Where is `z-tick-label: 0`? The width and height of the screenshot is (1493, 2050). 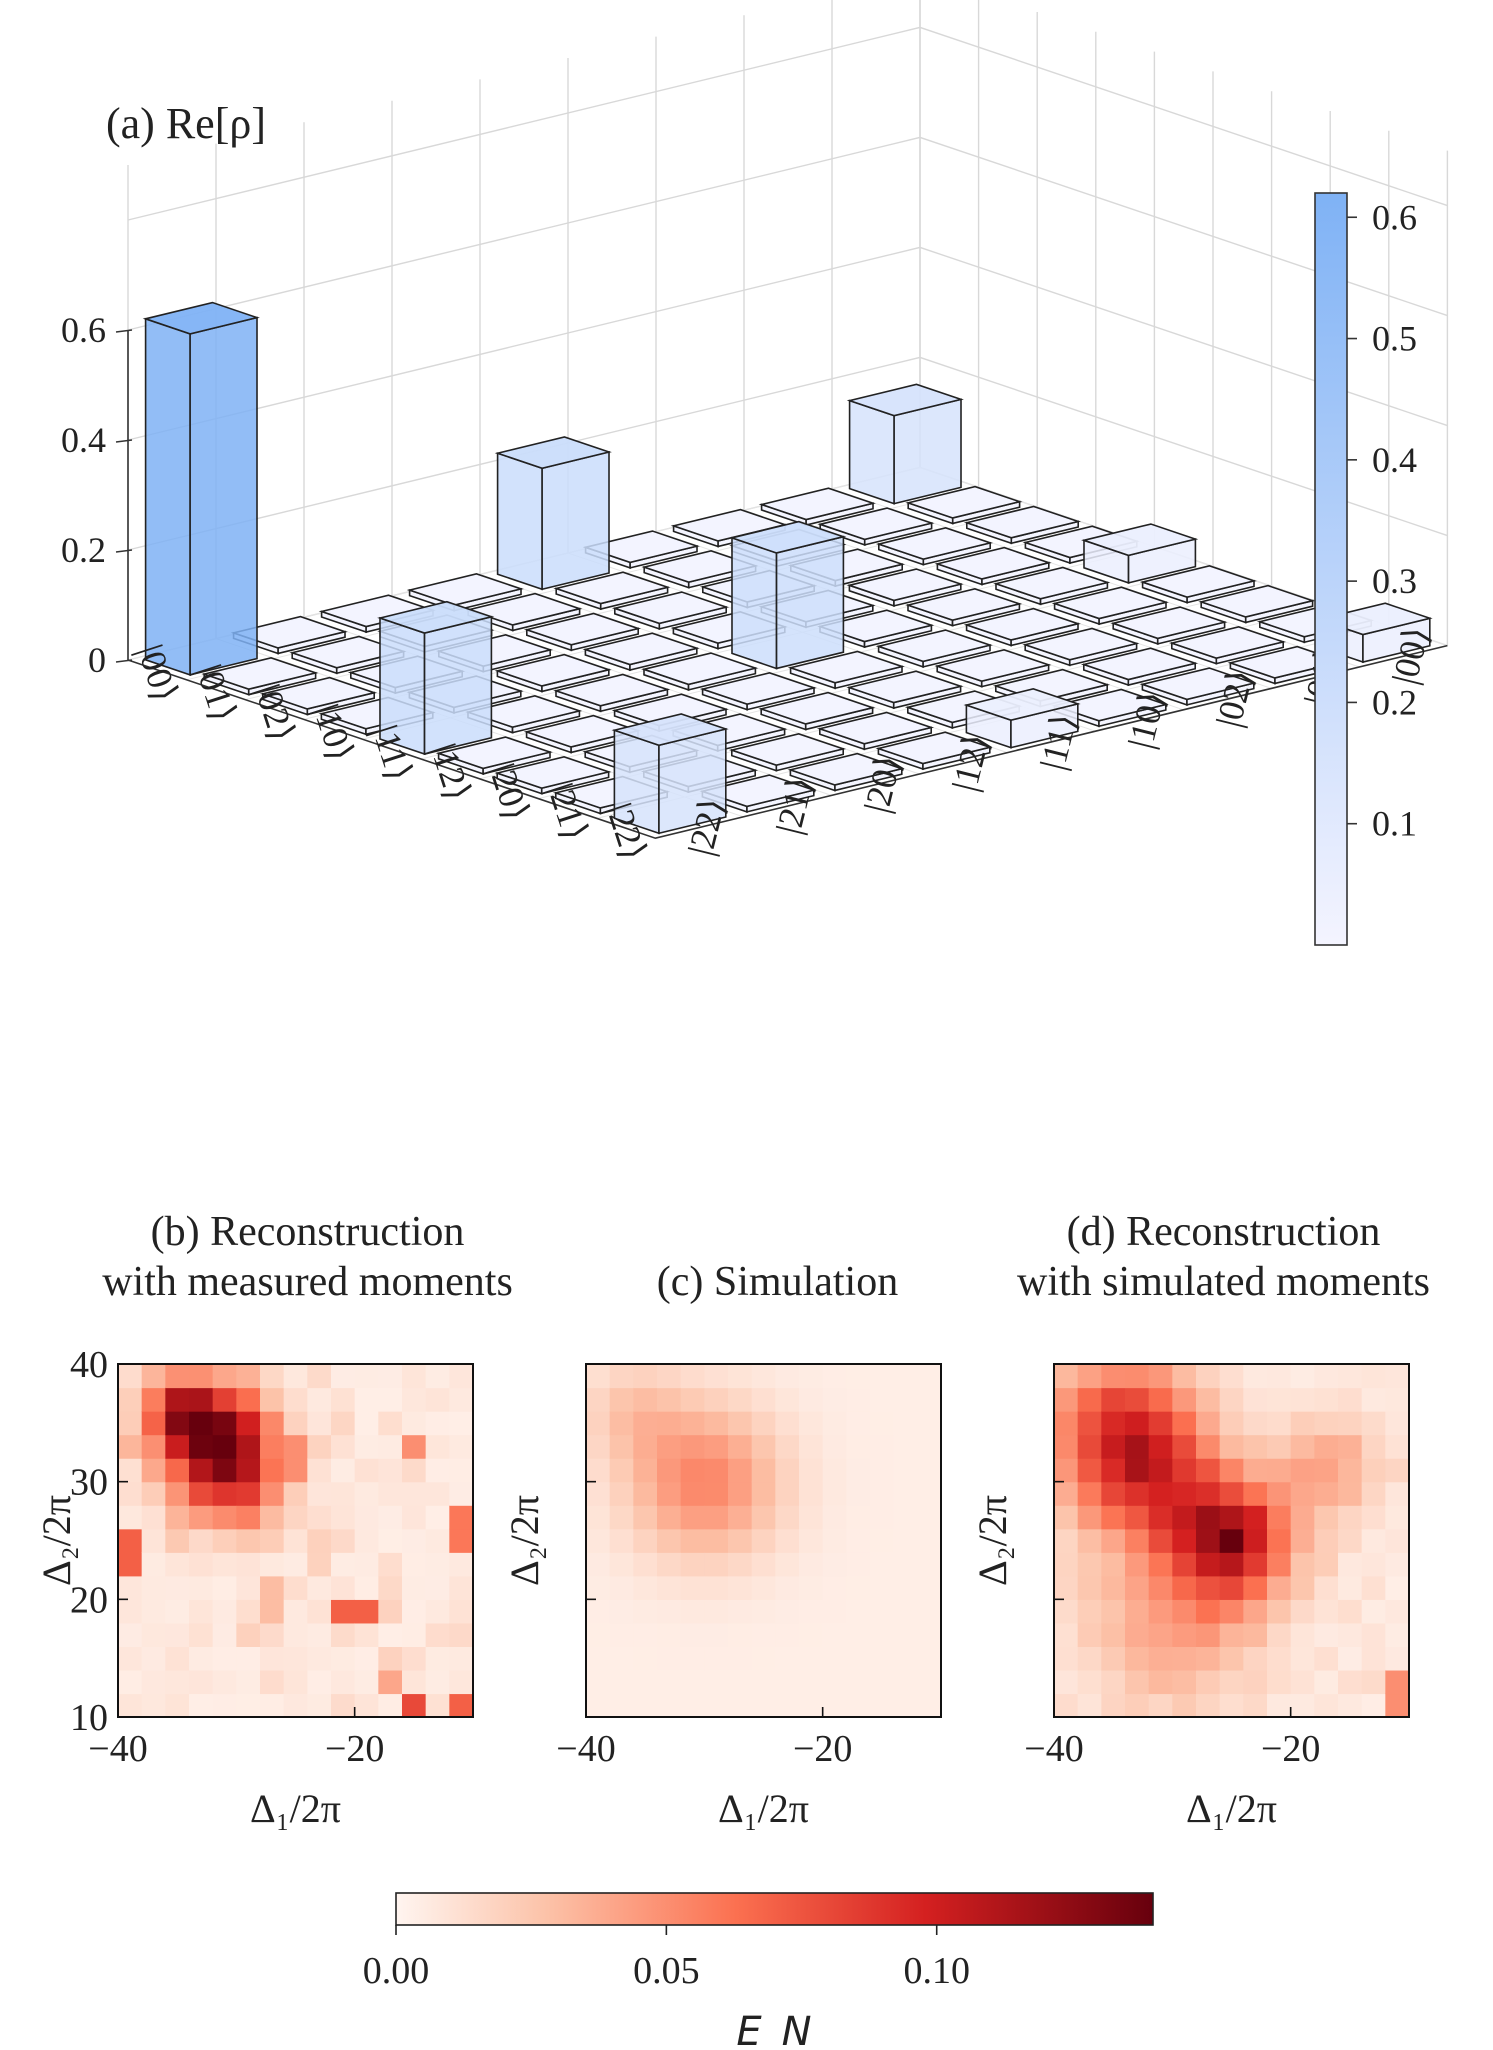
z-tick-label: 0 is located at coordinates (97, 660).